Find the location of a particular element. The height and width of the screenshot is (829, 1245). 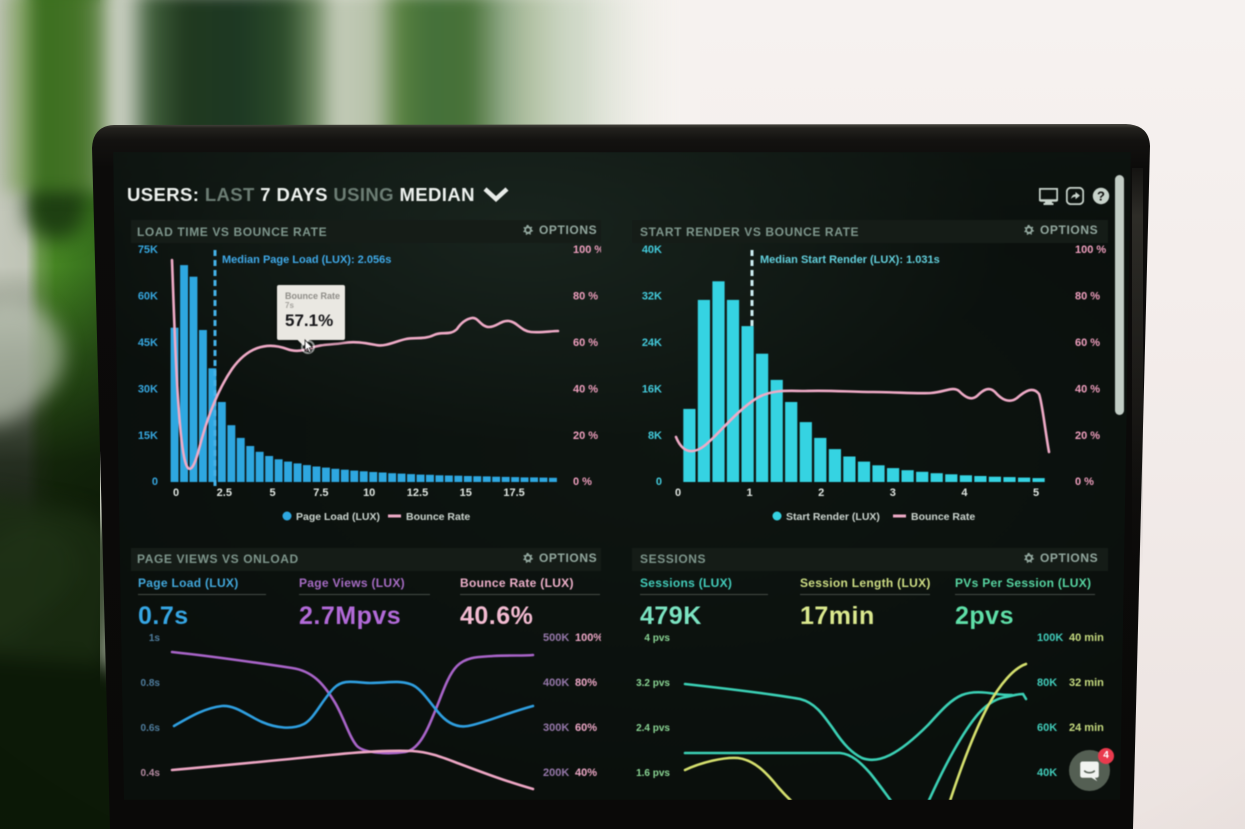

svg-text: 2.5 is located at coordinates (224, 493).